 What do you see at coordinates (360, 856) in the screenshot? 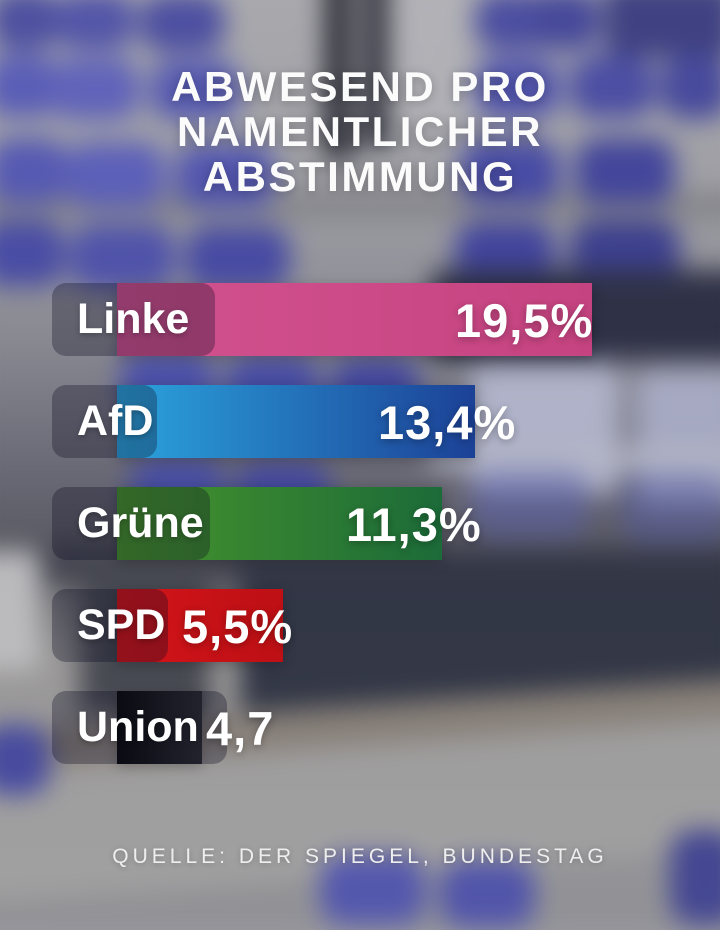
I see `source-credit: QUELLE: DER SPIEGEL, BUNDESTAG` at bounding box center [360, 856].